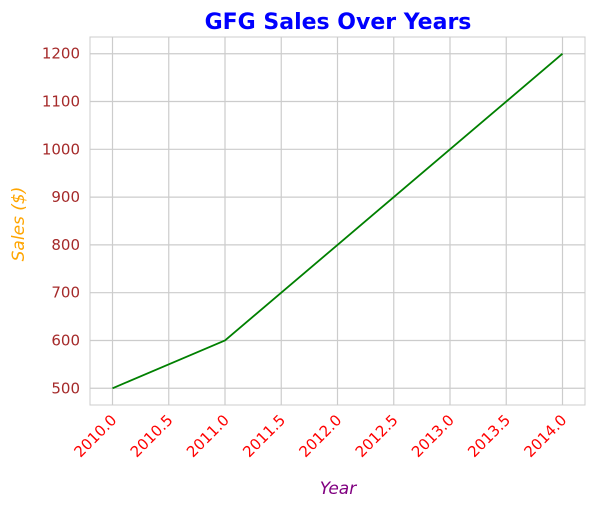 This screenshot has width=595, height=508. Describe the element at coordinates (95, 436) in the screenshot. I see `x-tick-label: 2010.0` at that location.